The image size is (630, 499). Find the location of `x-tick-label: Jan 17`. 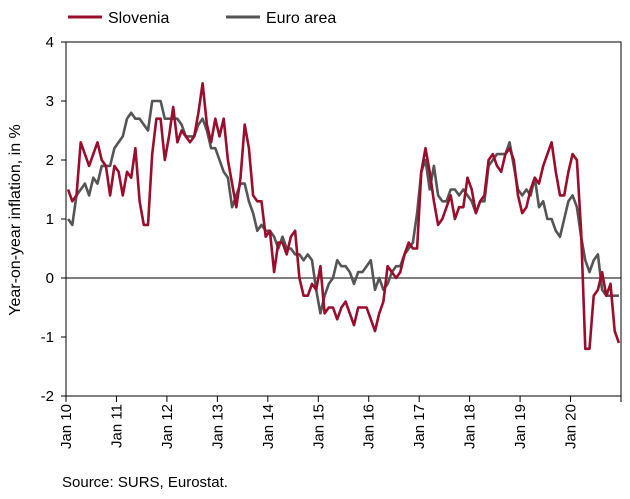

x-tick-label: Jan 17 is located at coordinates (419, 426).